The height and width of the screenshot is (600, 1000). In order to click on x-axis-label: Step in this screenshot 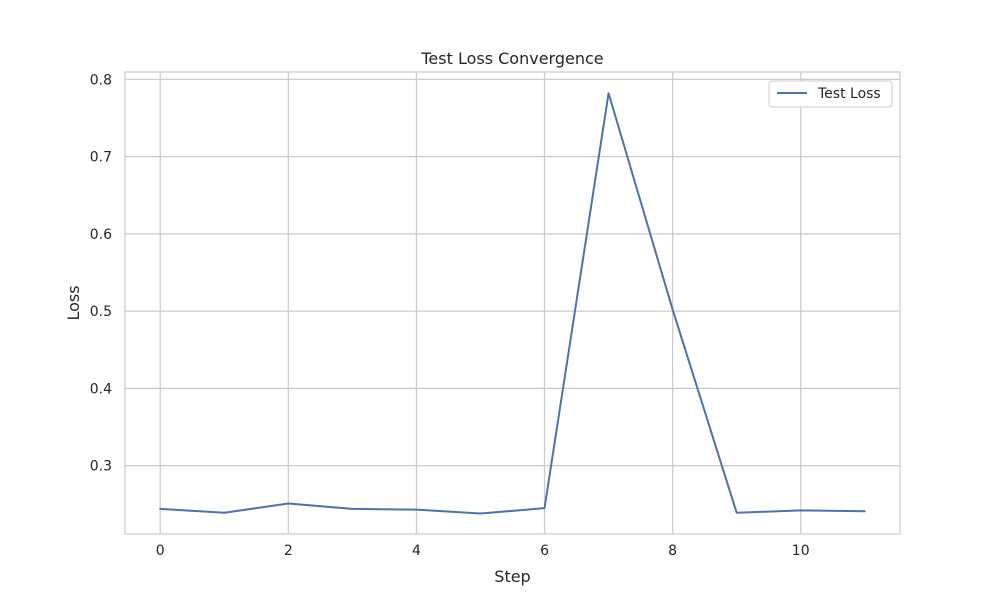, I will do `click(512, 576)`.